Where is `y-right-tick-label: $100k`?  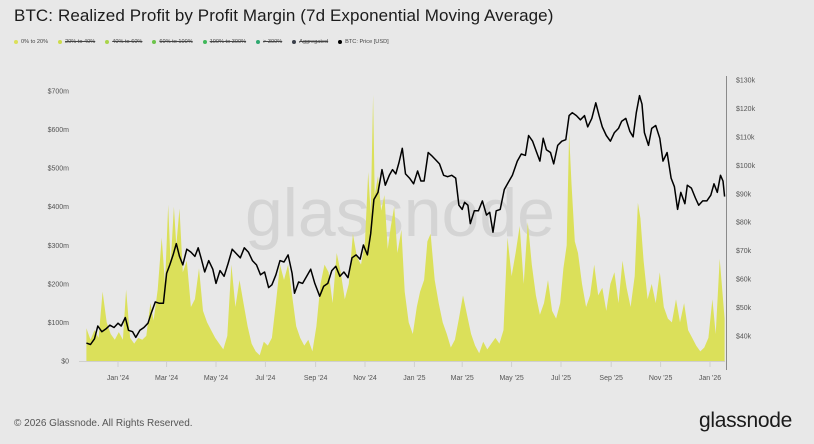
y-right-tick-label: $100k is located at coordinates (746, 166).